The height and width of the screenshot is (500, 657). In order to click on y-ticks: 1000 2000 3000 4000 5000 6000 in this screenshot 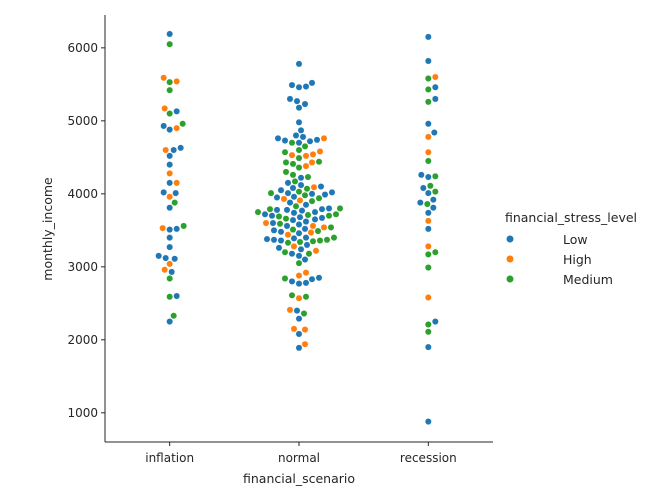, I will do `click(86, 230)`.